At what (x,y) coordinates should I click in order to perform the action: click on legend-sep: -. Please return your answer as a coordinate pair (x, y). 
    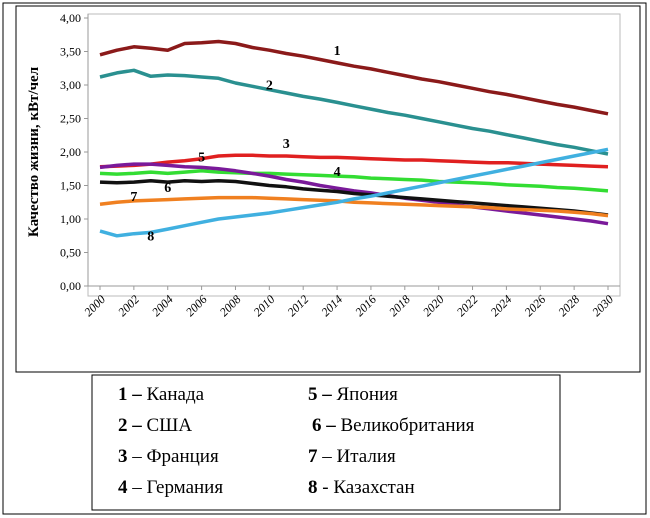
    Looking at the image, I should click on (325, 487).